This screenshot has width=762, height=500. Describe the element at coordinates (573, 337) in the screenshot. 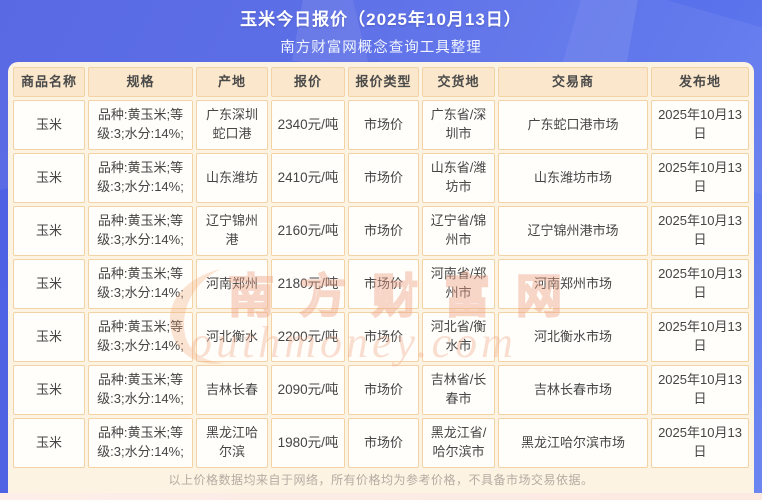

I see `cell-trader: 河北衡水市场` at that location.